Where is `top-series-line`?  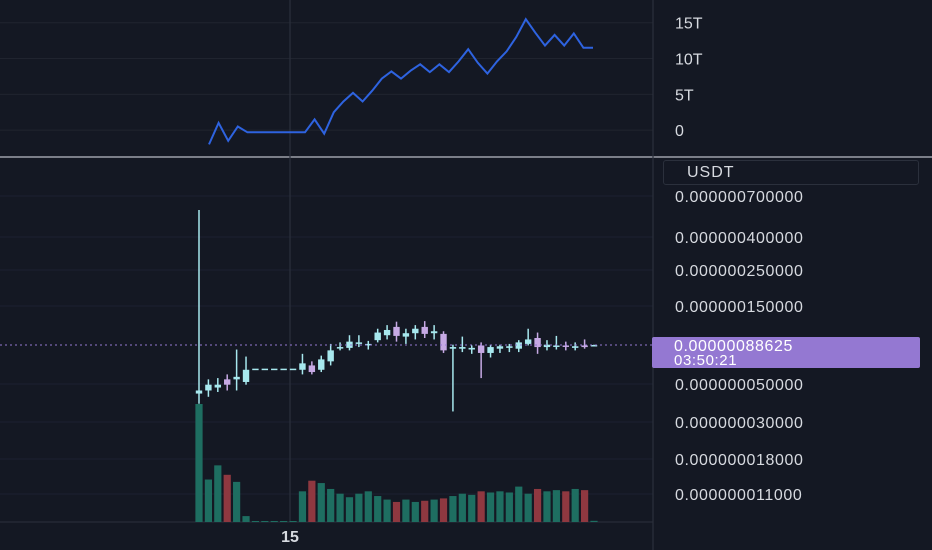
top-series-line is located at coordinates (400, 81).